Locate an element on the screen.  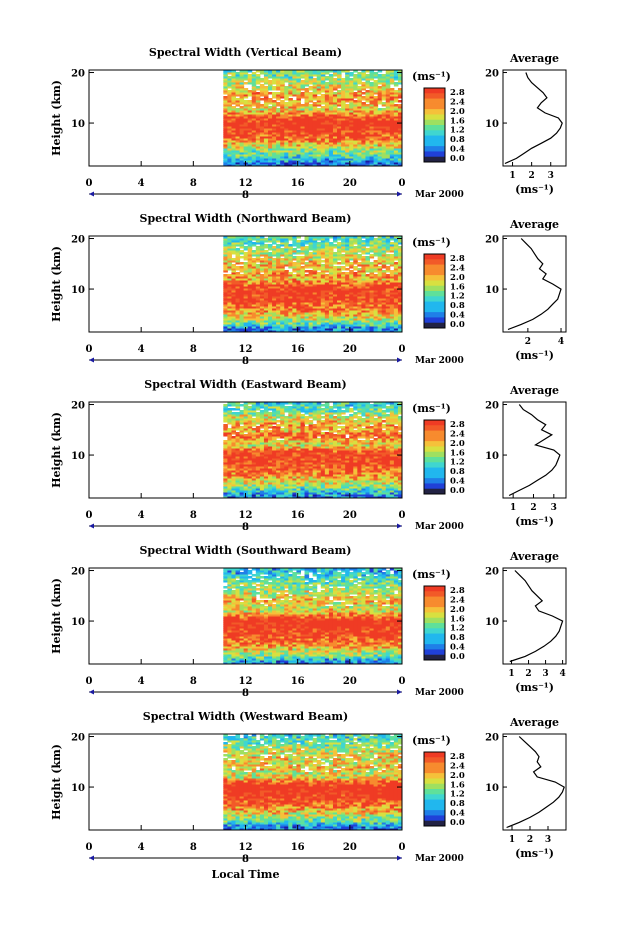
avg-x-tick-label: 3 is located at coordinates (551, 176).